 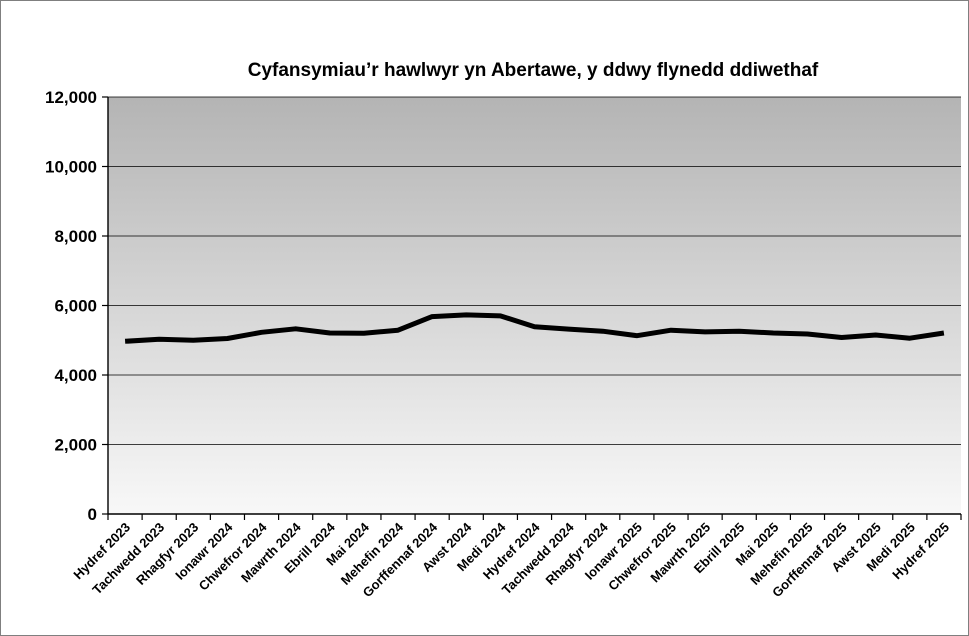 I want to click on y-tick-label: 10,000, so click(x=71, y=167).